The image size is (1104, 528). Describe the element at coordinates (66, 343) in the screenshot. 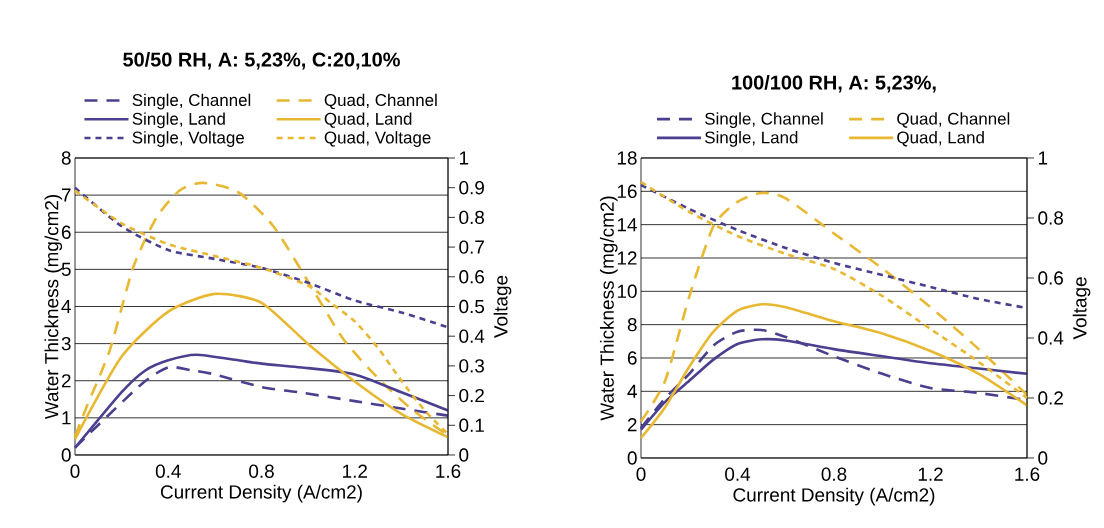

I see `y-tick-label: 3` at that location.